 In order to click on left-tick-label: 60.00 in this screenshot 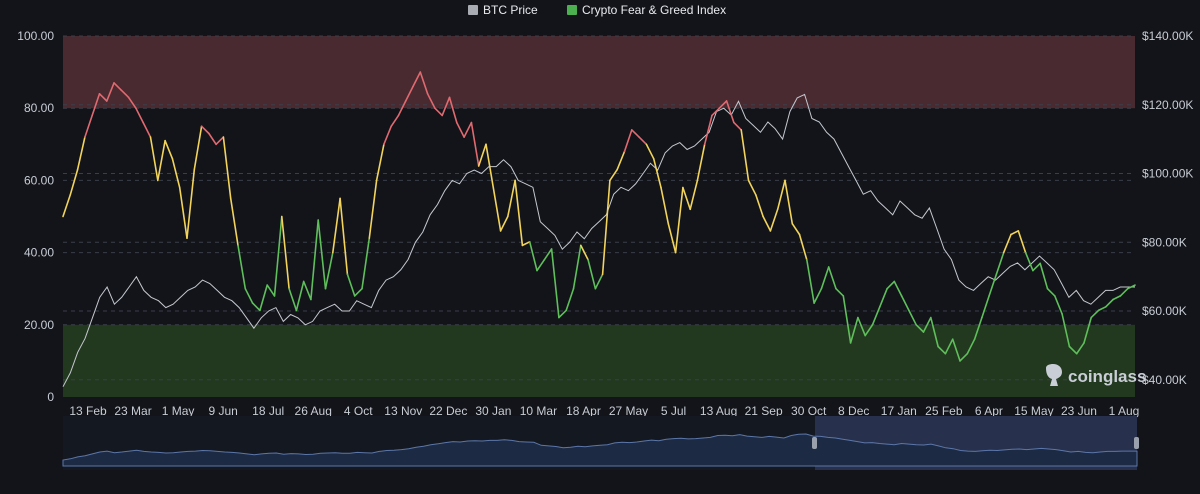, I will do `click(39, 180)`.